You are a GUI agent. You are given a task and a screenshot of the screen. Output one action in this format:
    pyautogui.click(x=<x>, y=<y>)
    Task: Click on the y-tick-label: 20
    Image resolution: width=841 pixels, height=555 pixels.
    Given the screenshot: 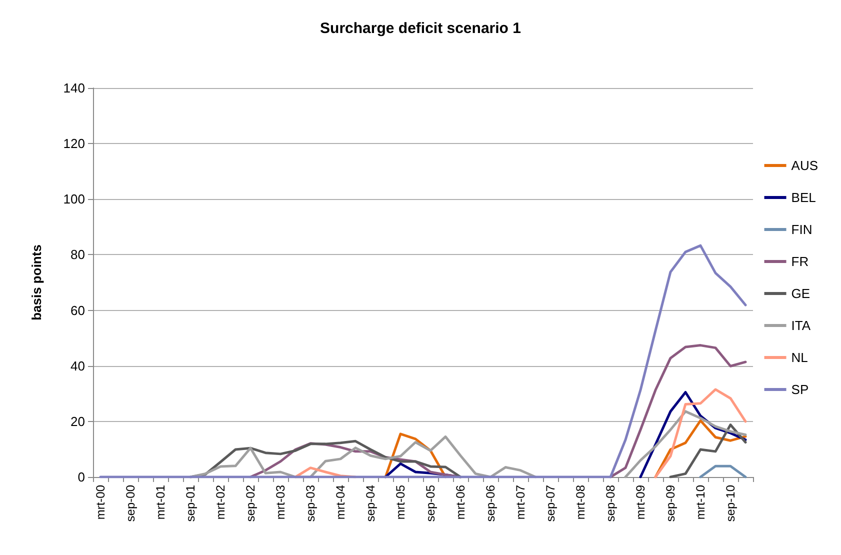 What is the action you would take?
    pyautogui.click(x=77, y=421)
    